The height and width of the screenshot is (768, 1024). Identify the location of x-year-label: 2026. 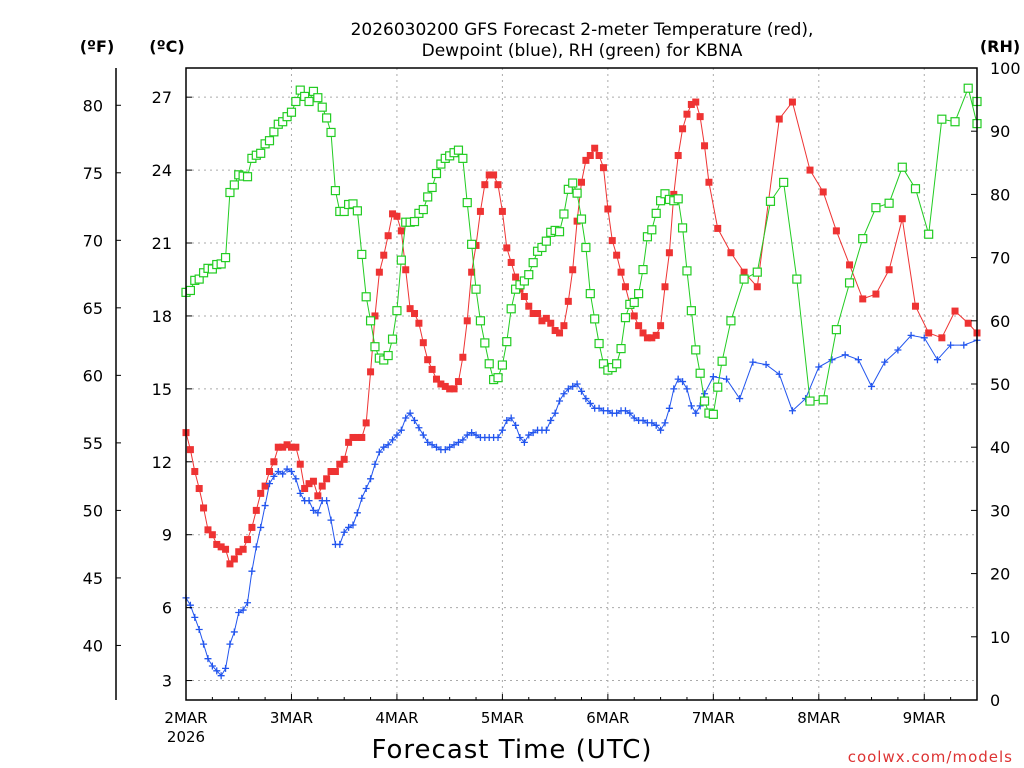
(186, 737).